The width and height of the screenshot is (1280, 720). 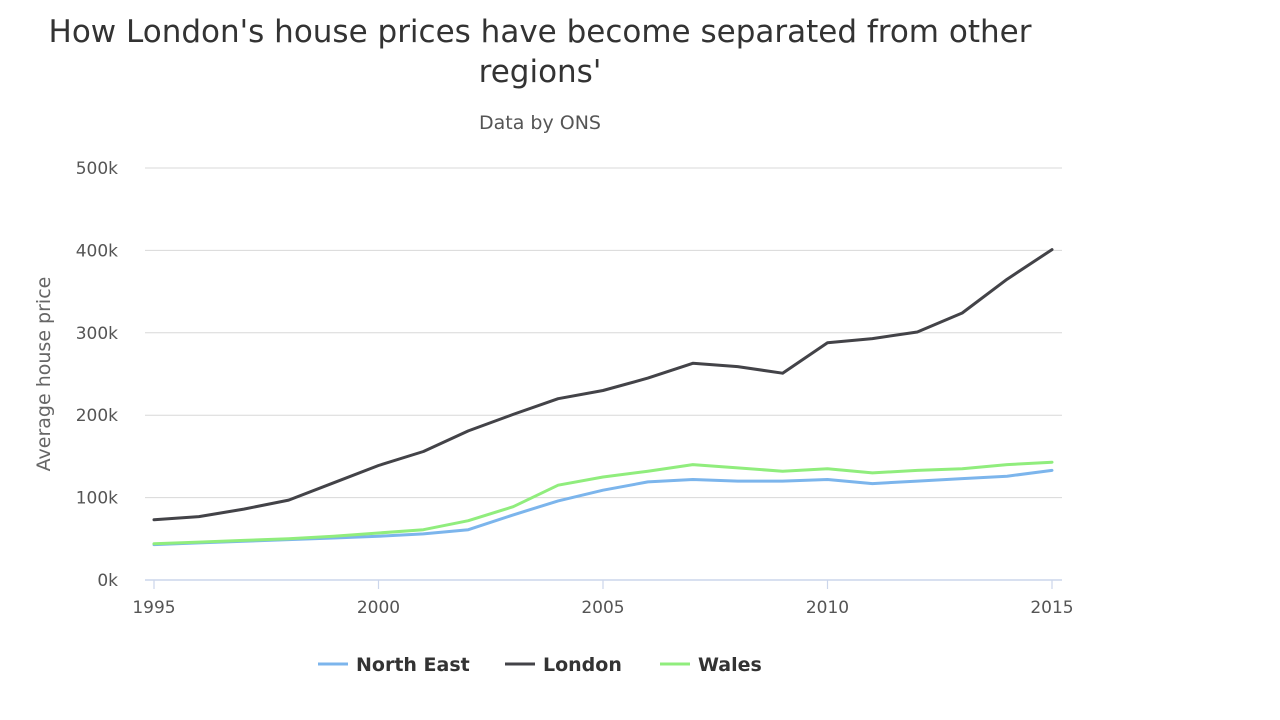 What do you see at coordinates (97, 251) in the screenshot?
I see `y-tick-label: 400k` at bounding box center [97, 251].